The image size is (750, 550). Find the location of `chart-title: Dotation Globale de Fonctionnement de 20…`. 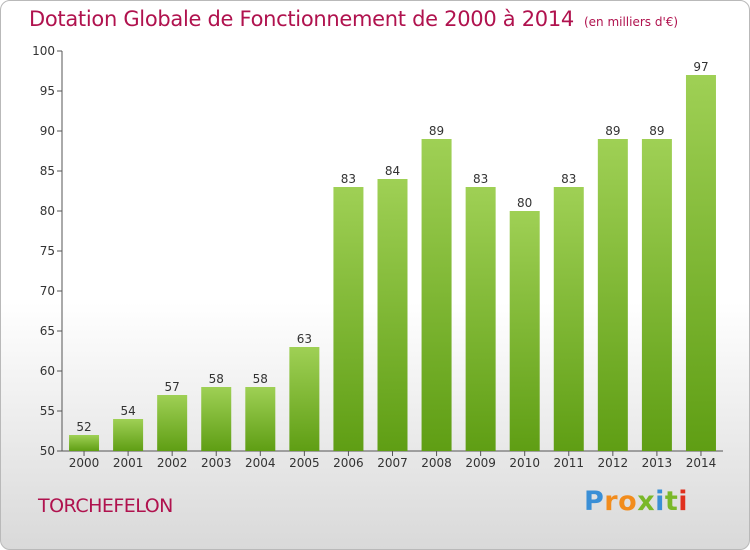

chart-title: Dotation Globale de Fonctionnement de 20… is located at coordinates (353, 19).